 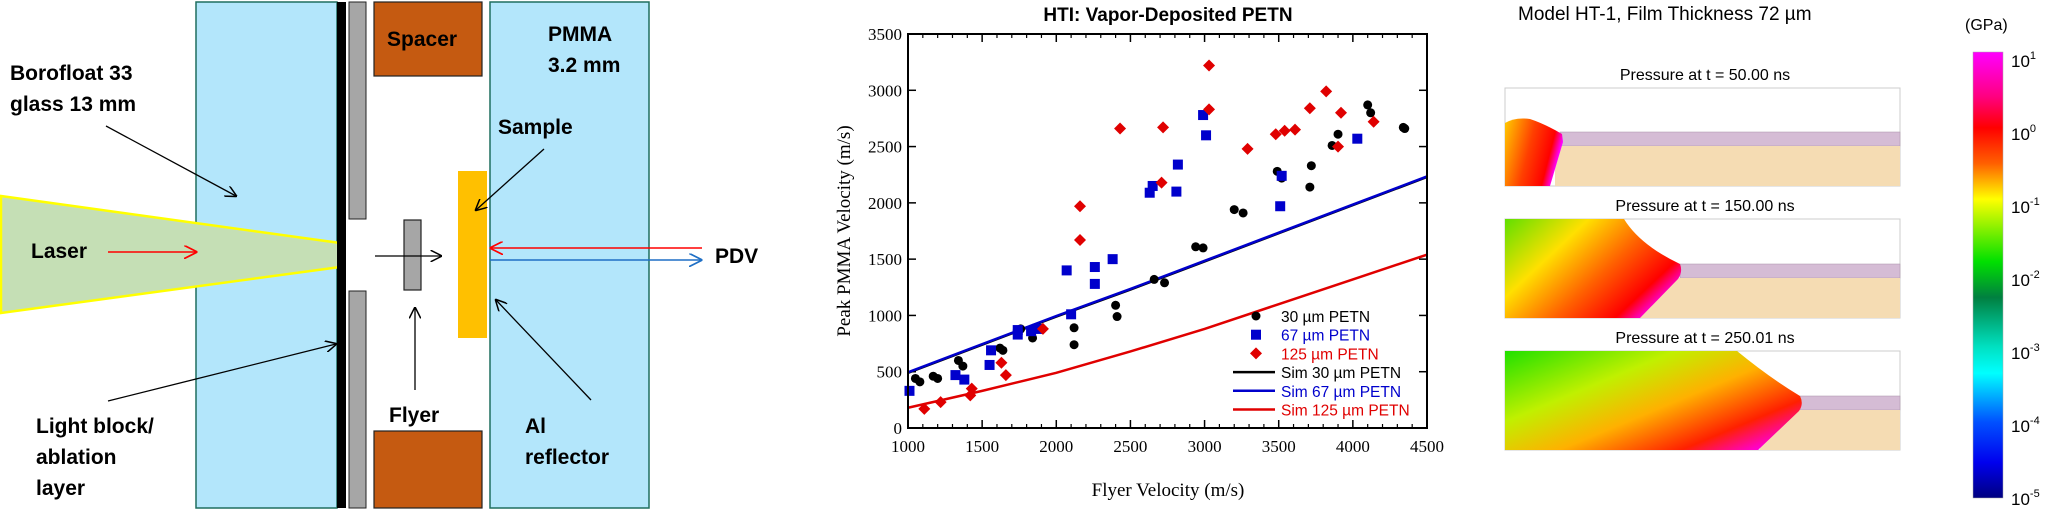 I want to click on sample-pointer-arrow, so click(x=510, y=179).